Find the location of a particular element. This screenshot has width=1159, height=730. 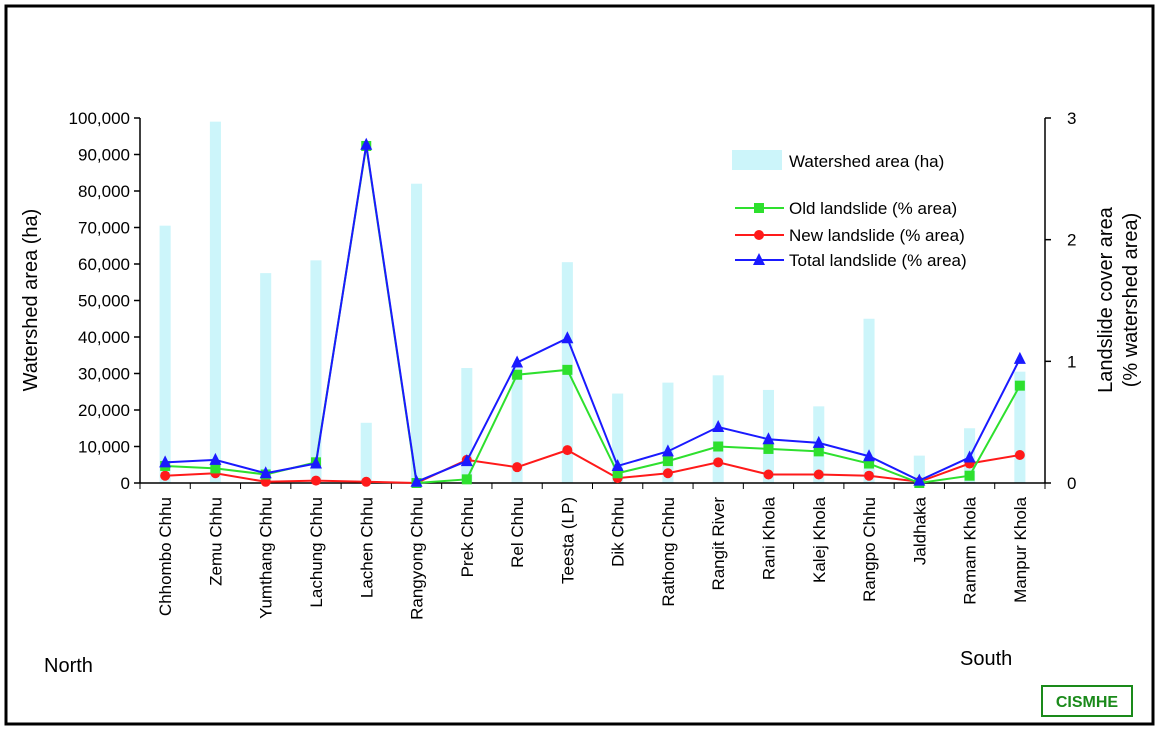

left-tick-label-0: 0 is located at coordinates (125, 483).